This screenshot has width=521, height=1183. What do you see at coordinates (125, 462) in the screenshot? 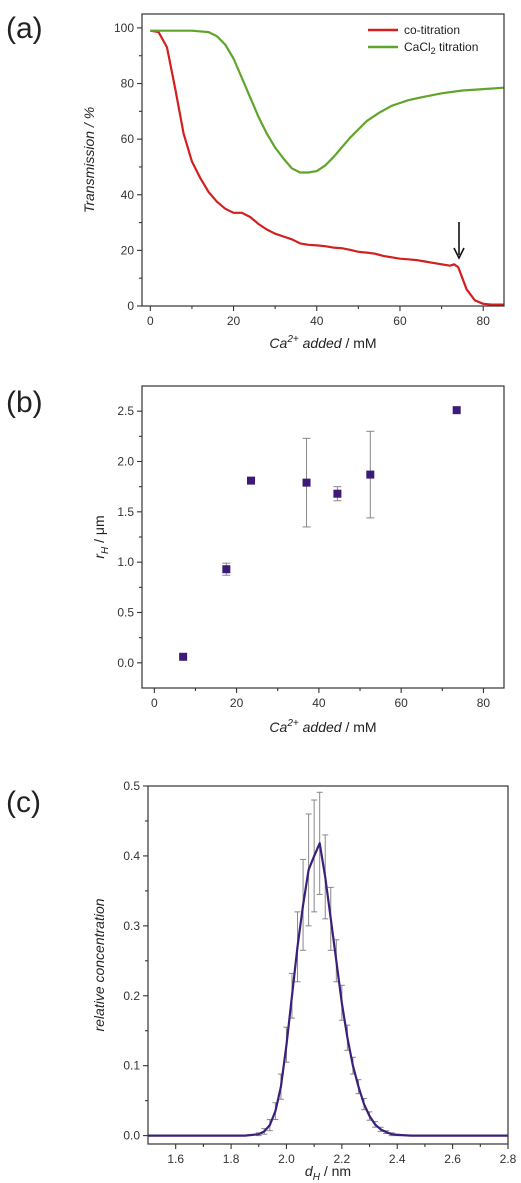
I see `y-tick-label: 2.0` at bounding box center [125, 462].